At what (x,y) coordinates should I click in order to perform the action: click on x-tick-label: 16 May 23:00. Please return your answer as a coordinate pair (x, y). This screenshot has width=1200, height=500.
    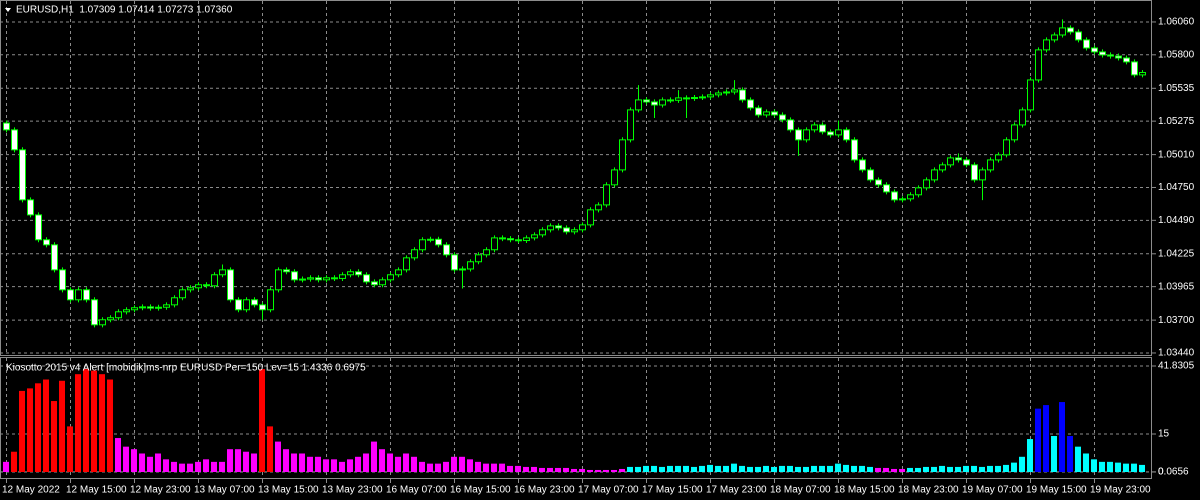
    Looking at the image, I should click on (544, 490).